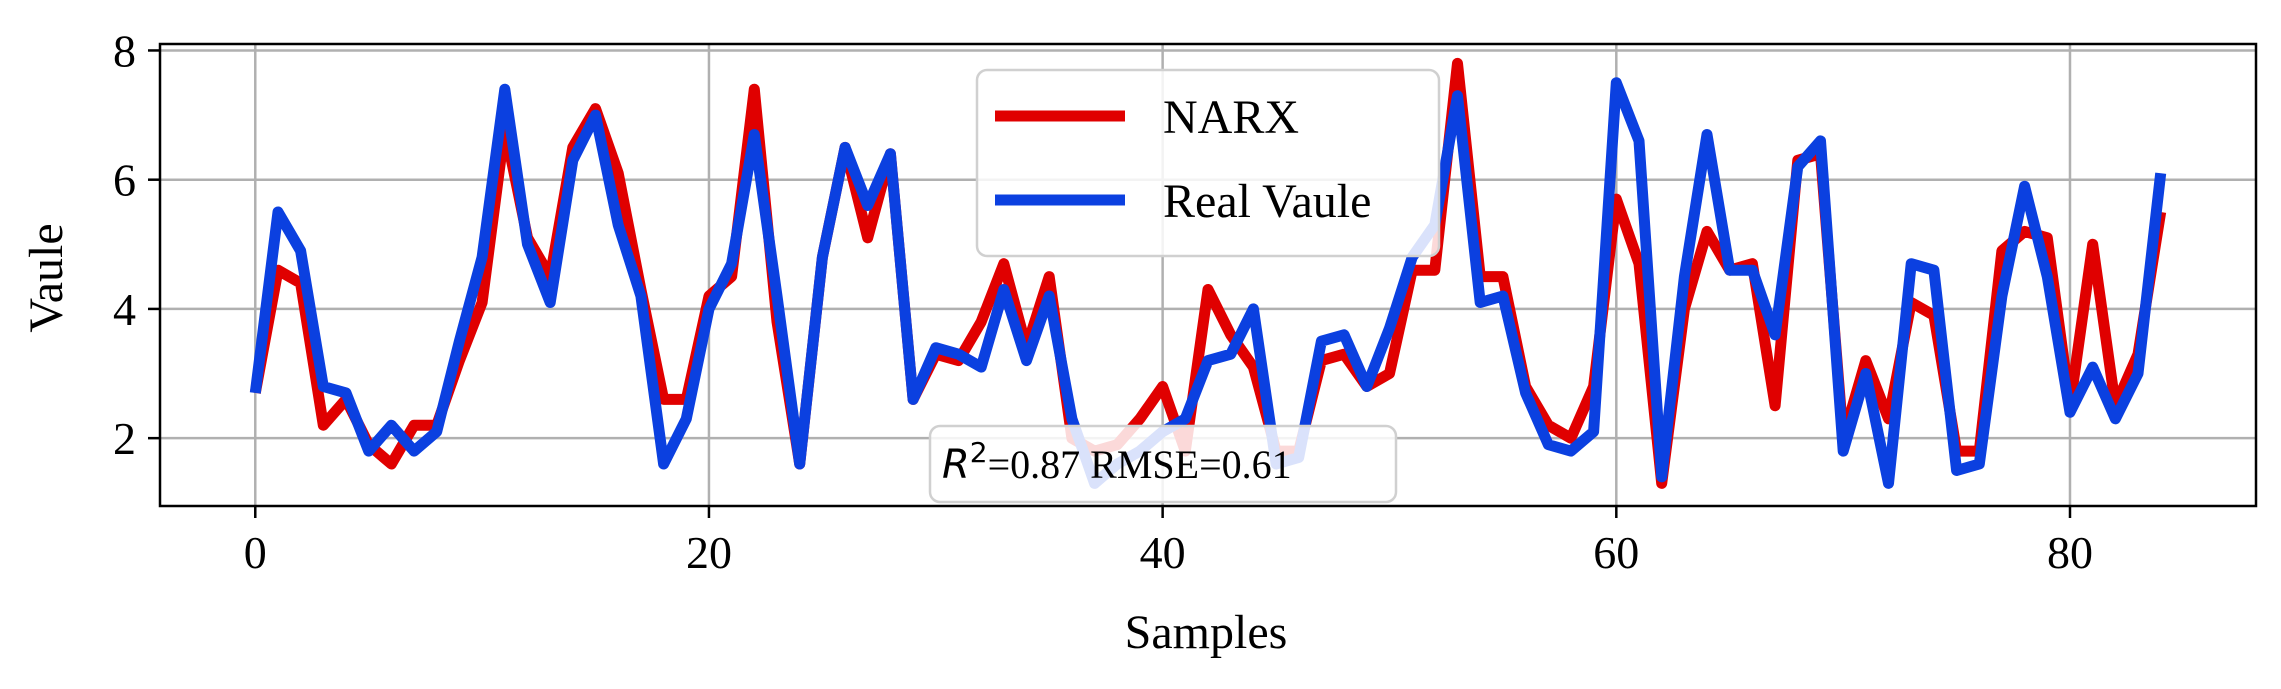 This screenshot has height=689, width=2281. Describe the element at coordinates (124, 309) in the screenshot. I see `y-tick-label: 4` at that location.